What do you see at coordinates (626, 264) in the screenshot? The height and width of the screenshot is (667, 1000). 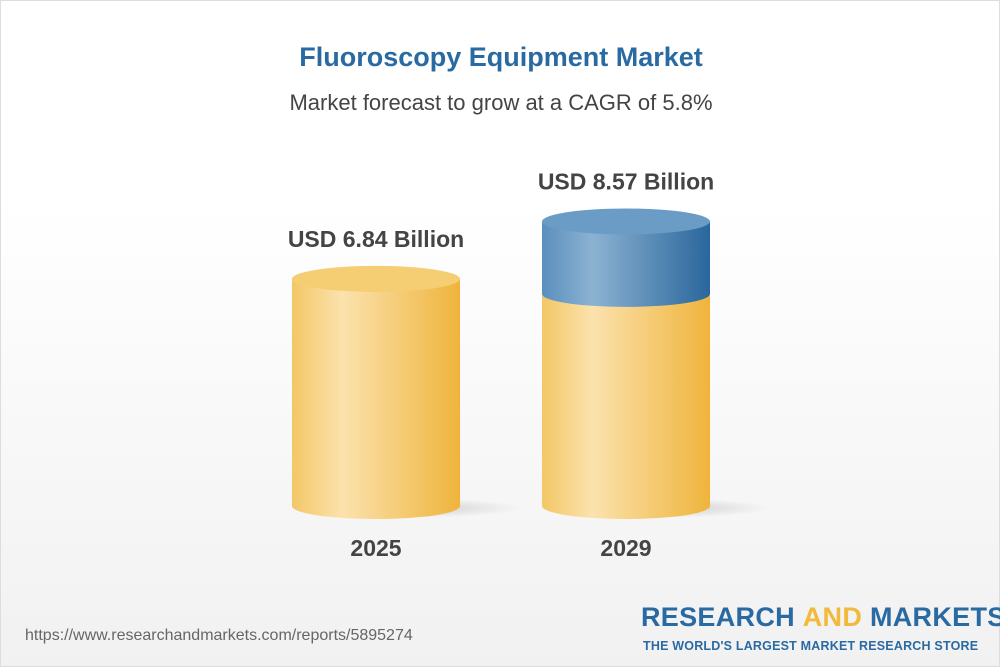 I see `bar-growth-segment-2029` at bounding box center [626, 264].